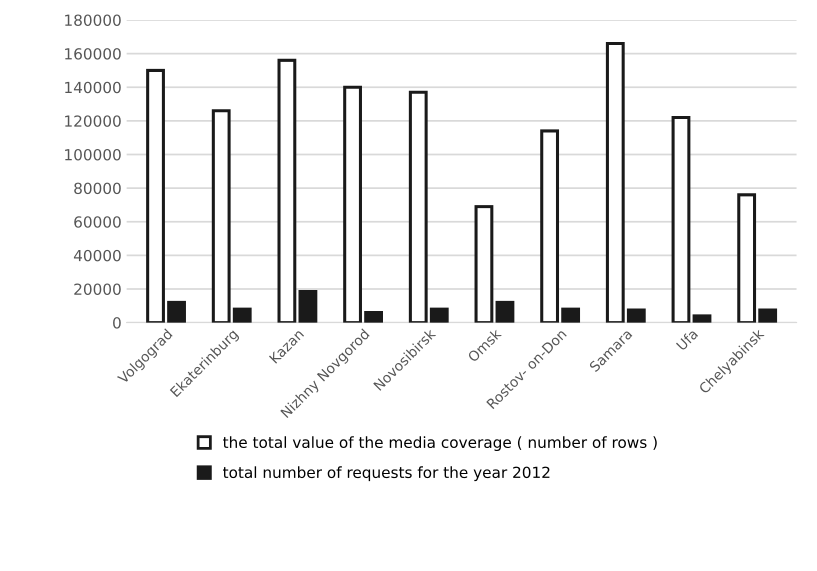 This screenshot has width=817, height=571. What do you see at coordinates (97, 289) in the screenshot?
I see `y-tick-label: 20000` at bounding box center [97, 289].